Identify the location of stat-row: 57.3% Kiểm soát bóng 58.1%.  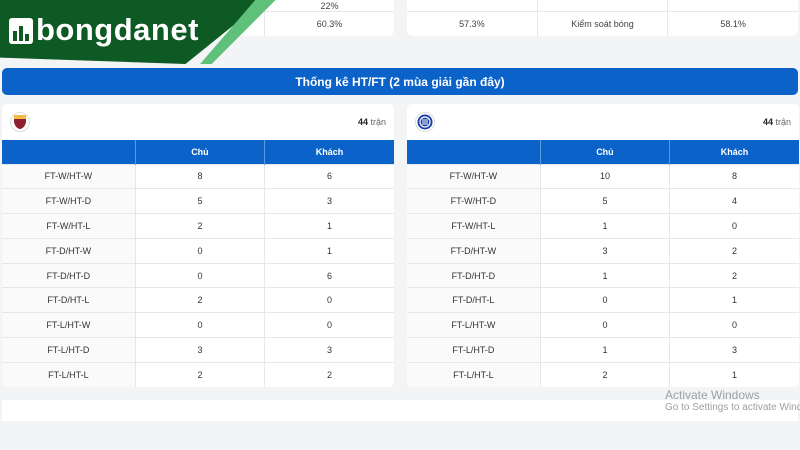
(602, 24).